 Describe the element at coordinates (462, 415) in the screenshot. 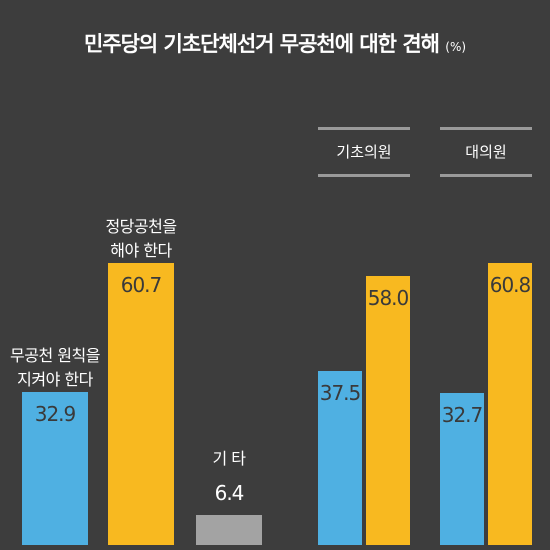

I see `value-label: 32.7` at that location.